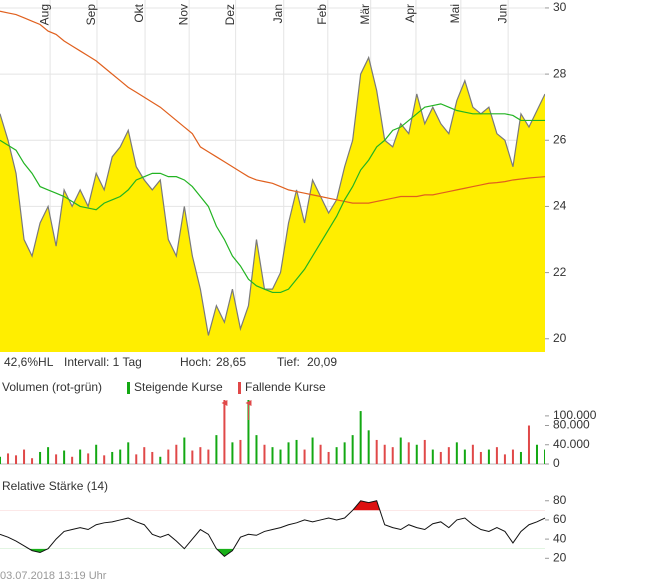 Image resolution: width=645 pixels, height=582 pixels. I want to click on legend-swatch, so click(239, 388).